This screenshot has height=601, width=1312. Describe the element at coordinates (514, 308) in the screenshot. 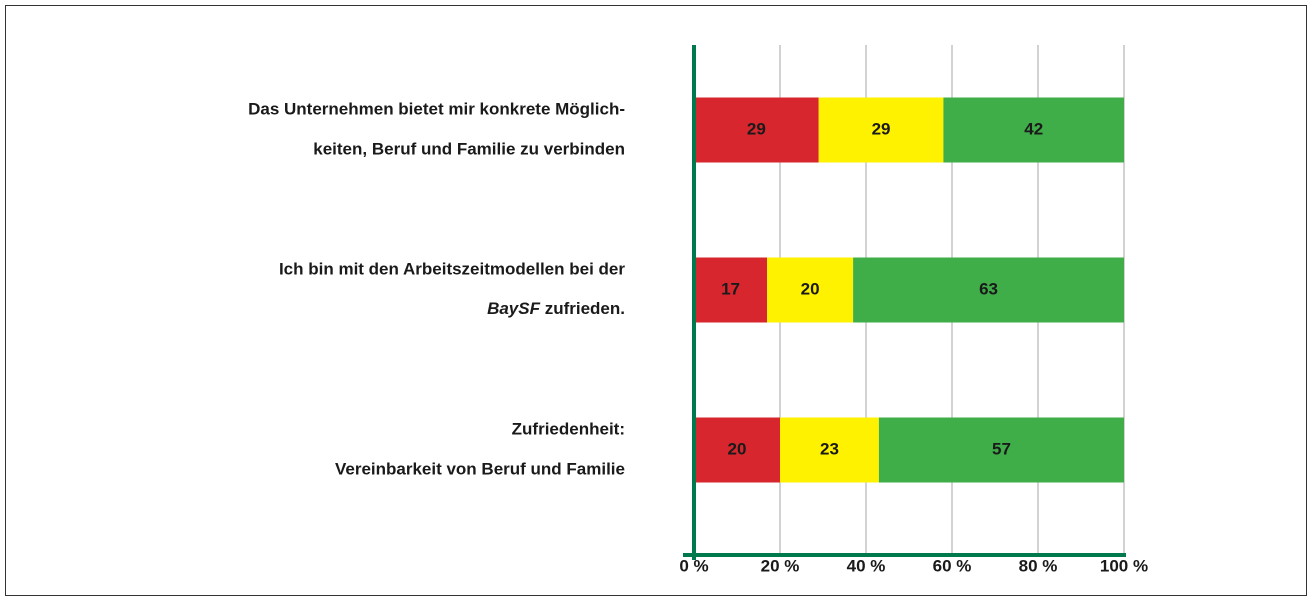

I see `category-label-part: BaySF` at that location.